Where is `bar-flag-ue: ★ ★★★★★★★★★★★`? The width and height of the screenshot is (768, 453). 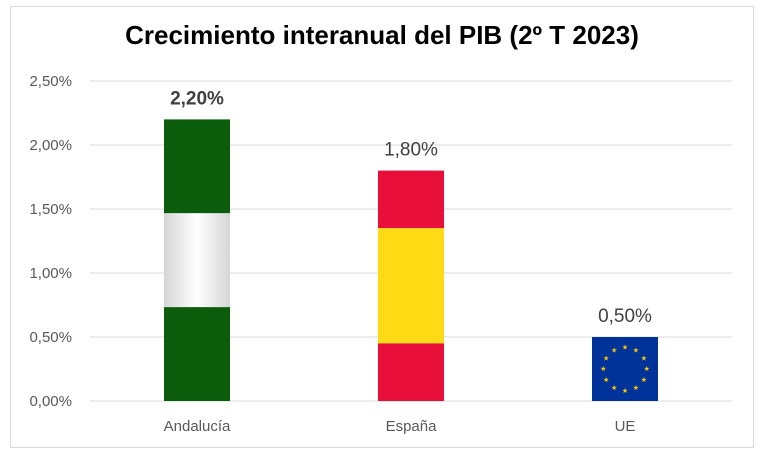 bar-flag-ue: ★ ★★★★★★★★★★★ is located at coordinates (625, 369).